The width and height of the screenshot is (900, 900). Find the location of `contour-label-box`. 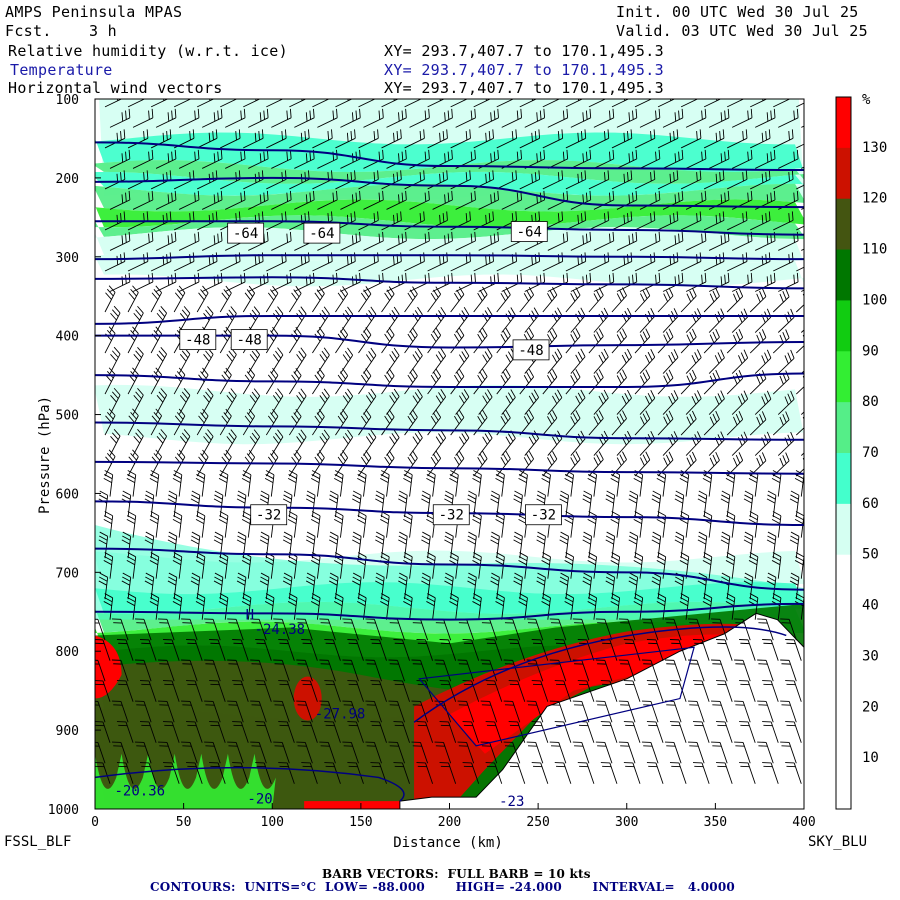

contour-label-box is located at coordinates (246, 233).